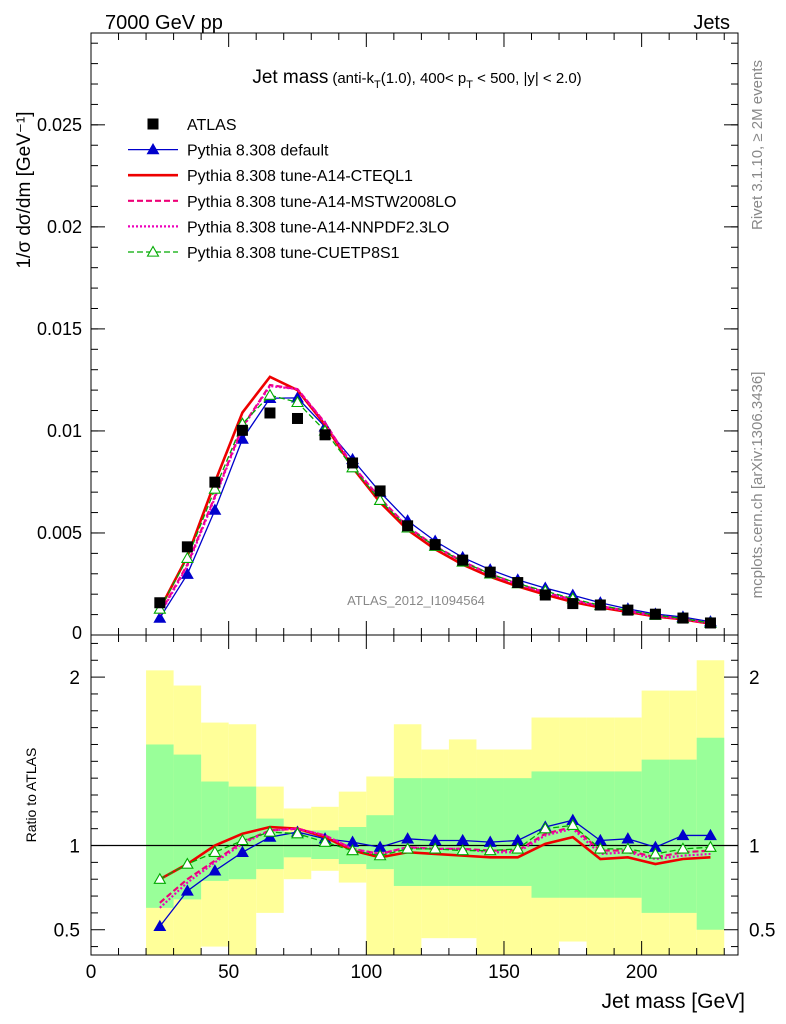  Describe the element at coordinates (673, 1001) in the screenshot. I see `x-axis-label: Jet mass [GeV]` at that location.